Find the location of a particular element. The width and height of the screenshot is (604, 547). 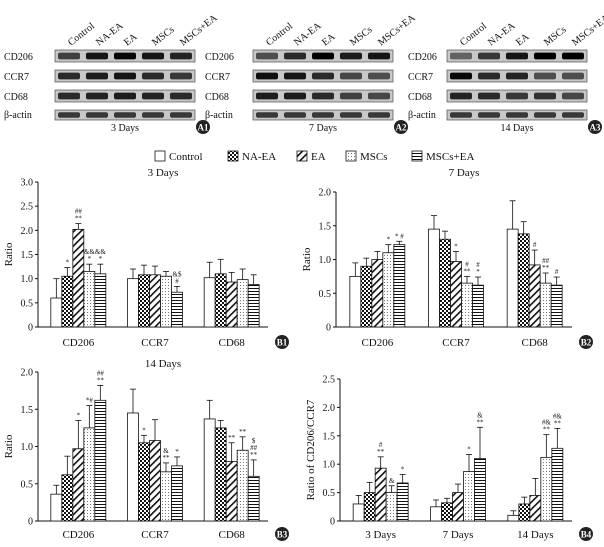

legend-item: Control is located at coordinates (178, 156).